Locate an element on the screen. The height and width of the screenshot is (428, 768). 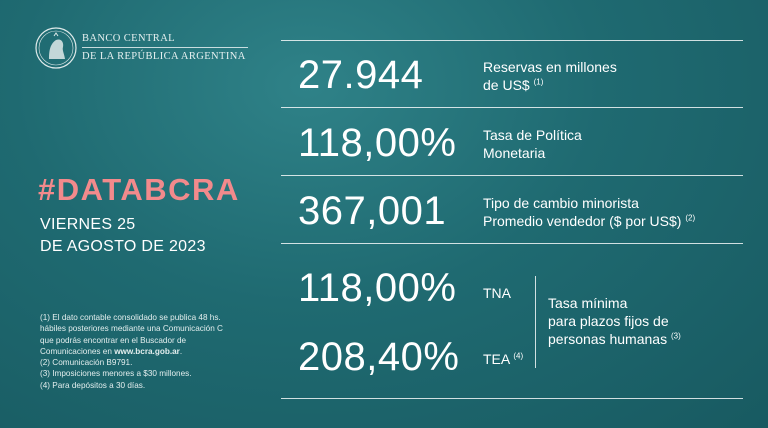
reservas-label-line1: Reservas en millones is located at coordinates (550, 67).